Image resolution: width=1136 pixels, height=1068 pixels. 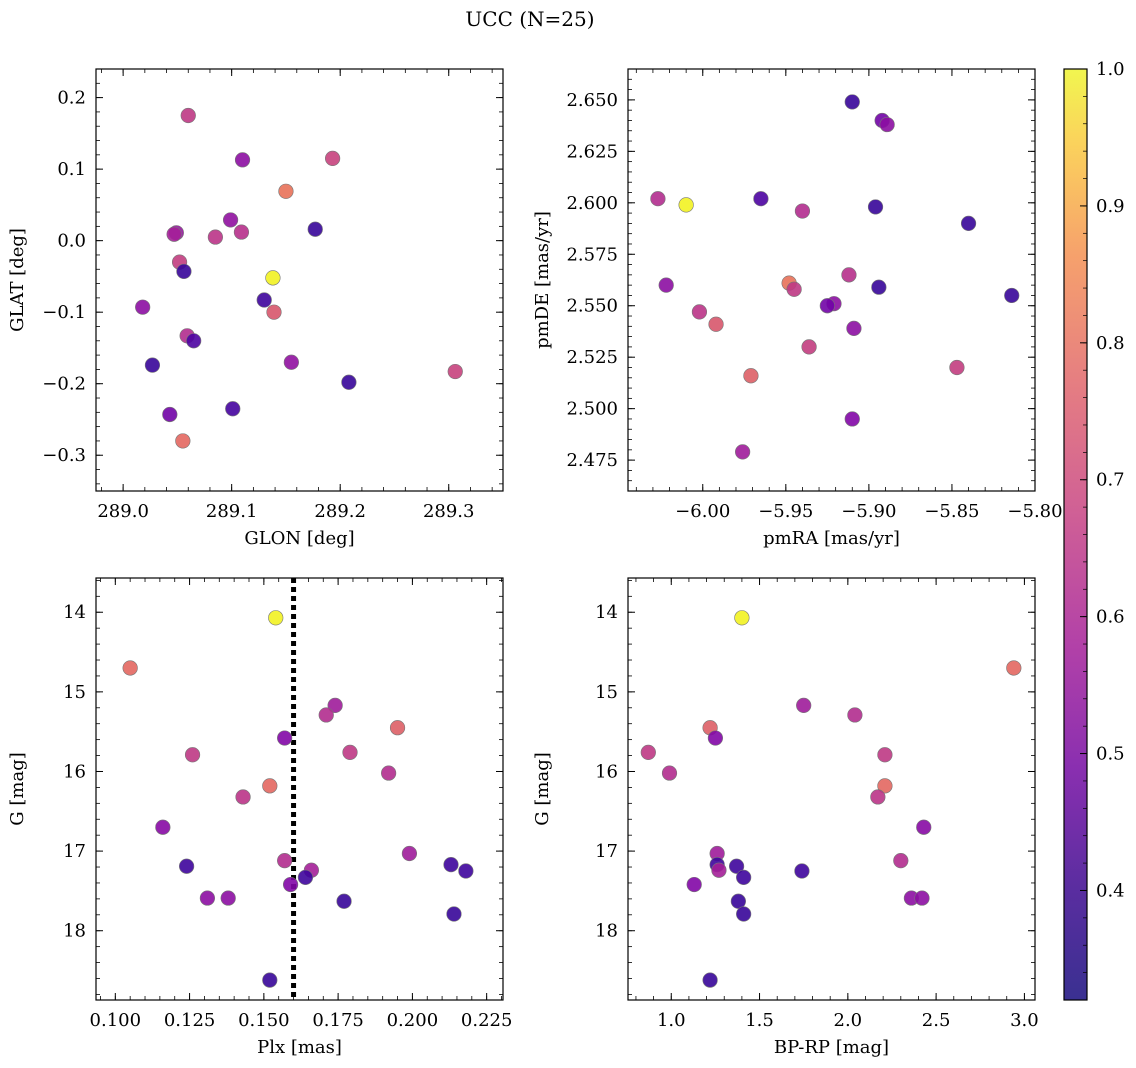 I want to click on colorbar-tick-label: 0.7, so click(x=1110, y=480).